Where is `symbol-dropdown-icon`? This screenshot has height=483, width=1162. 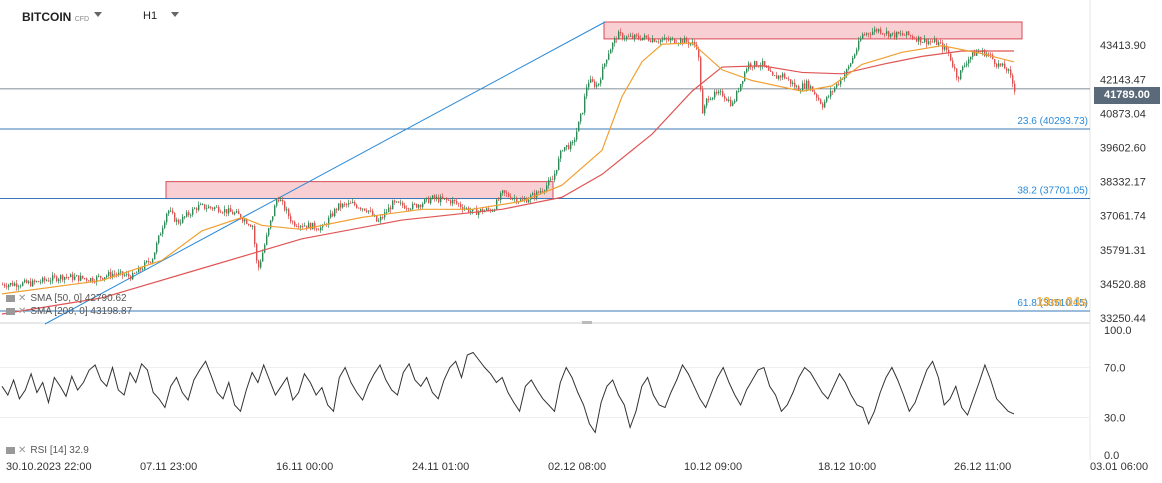 symbol-dropdown-icon is located at coordinates (98, 14).